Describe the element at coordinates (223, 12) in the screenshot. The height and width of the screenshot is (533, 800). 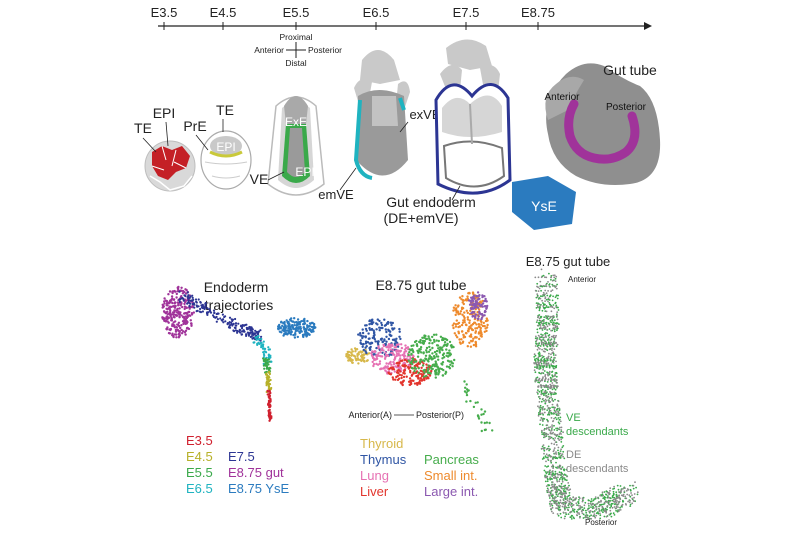
I see `stage-label: E4.5` at that location.